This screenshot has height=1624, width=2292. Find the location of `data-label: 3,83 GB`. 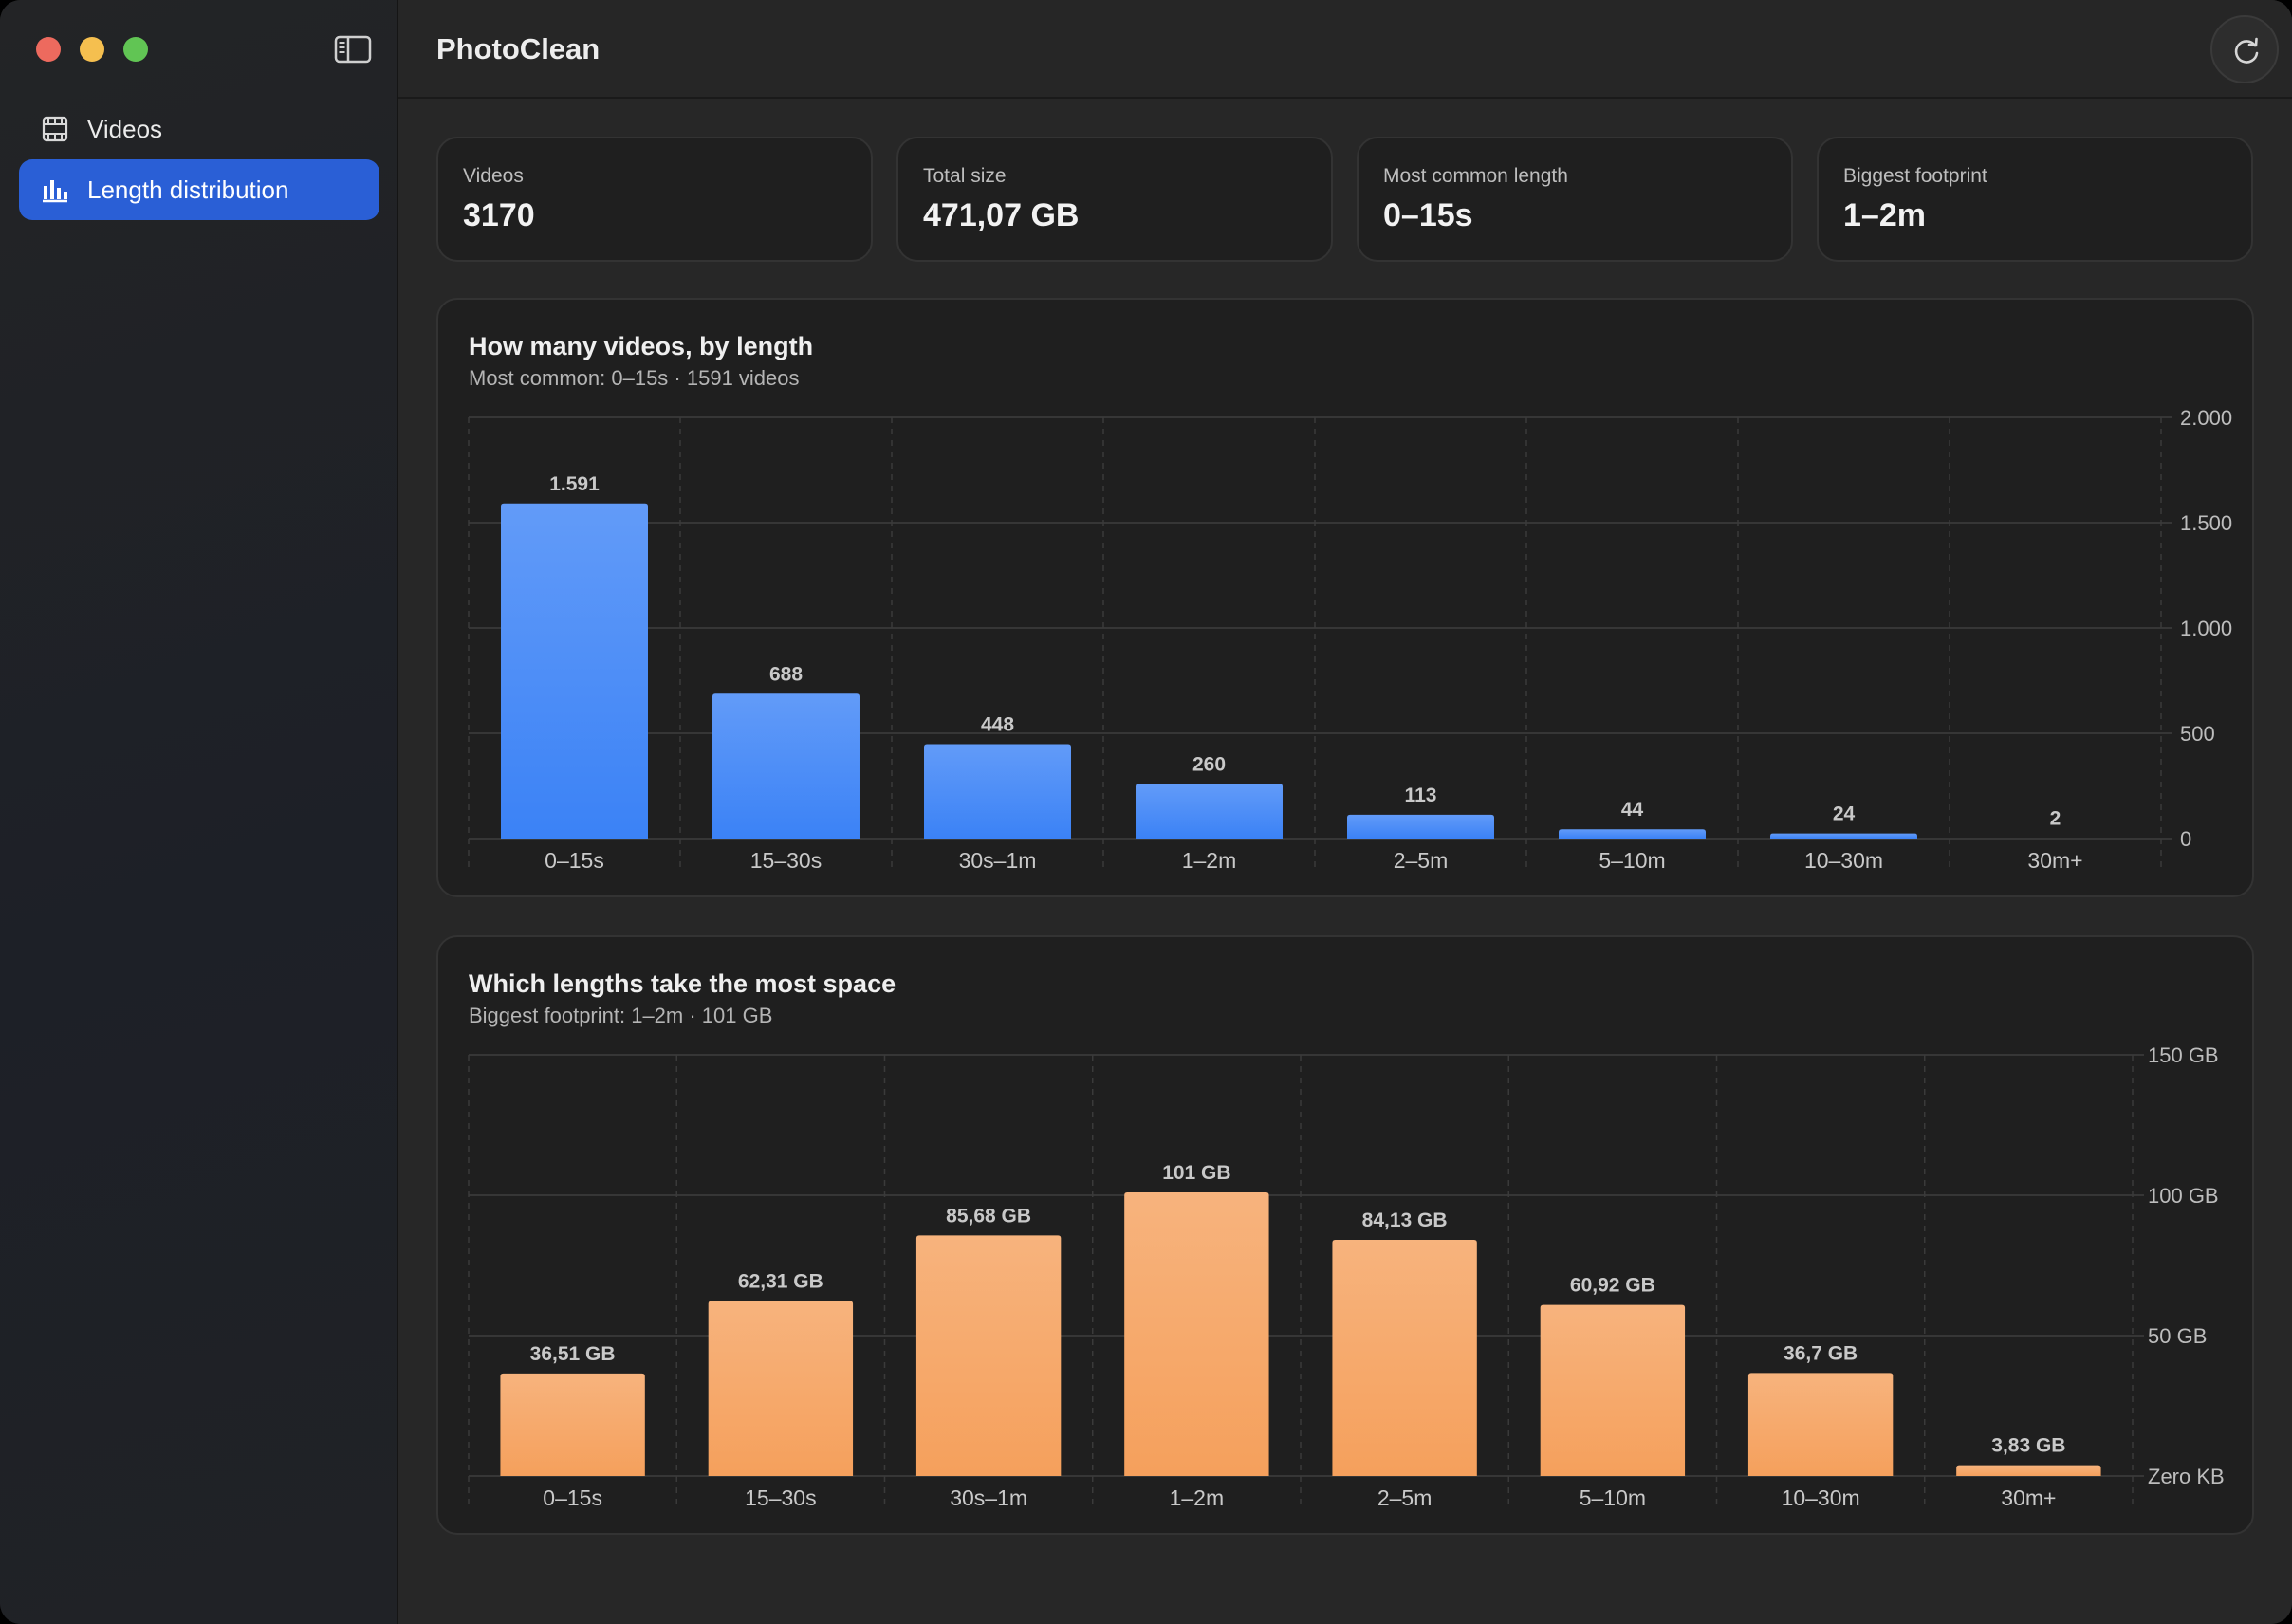

data-label: 3,83 GB is located at coordinates (2028, 1446).